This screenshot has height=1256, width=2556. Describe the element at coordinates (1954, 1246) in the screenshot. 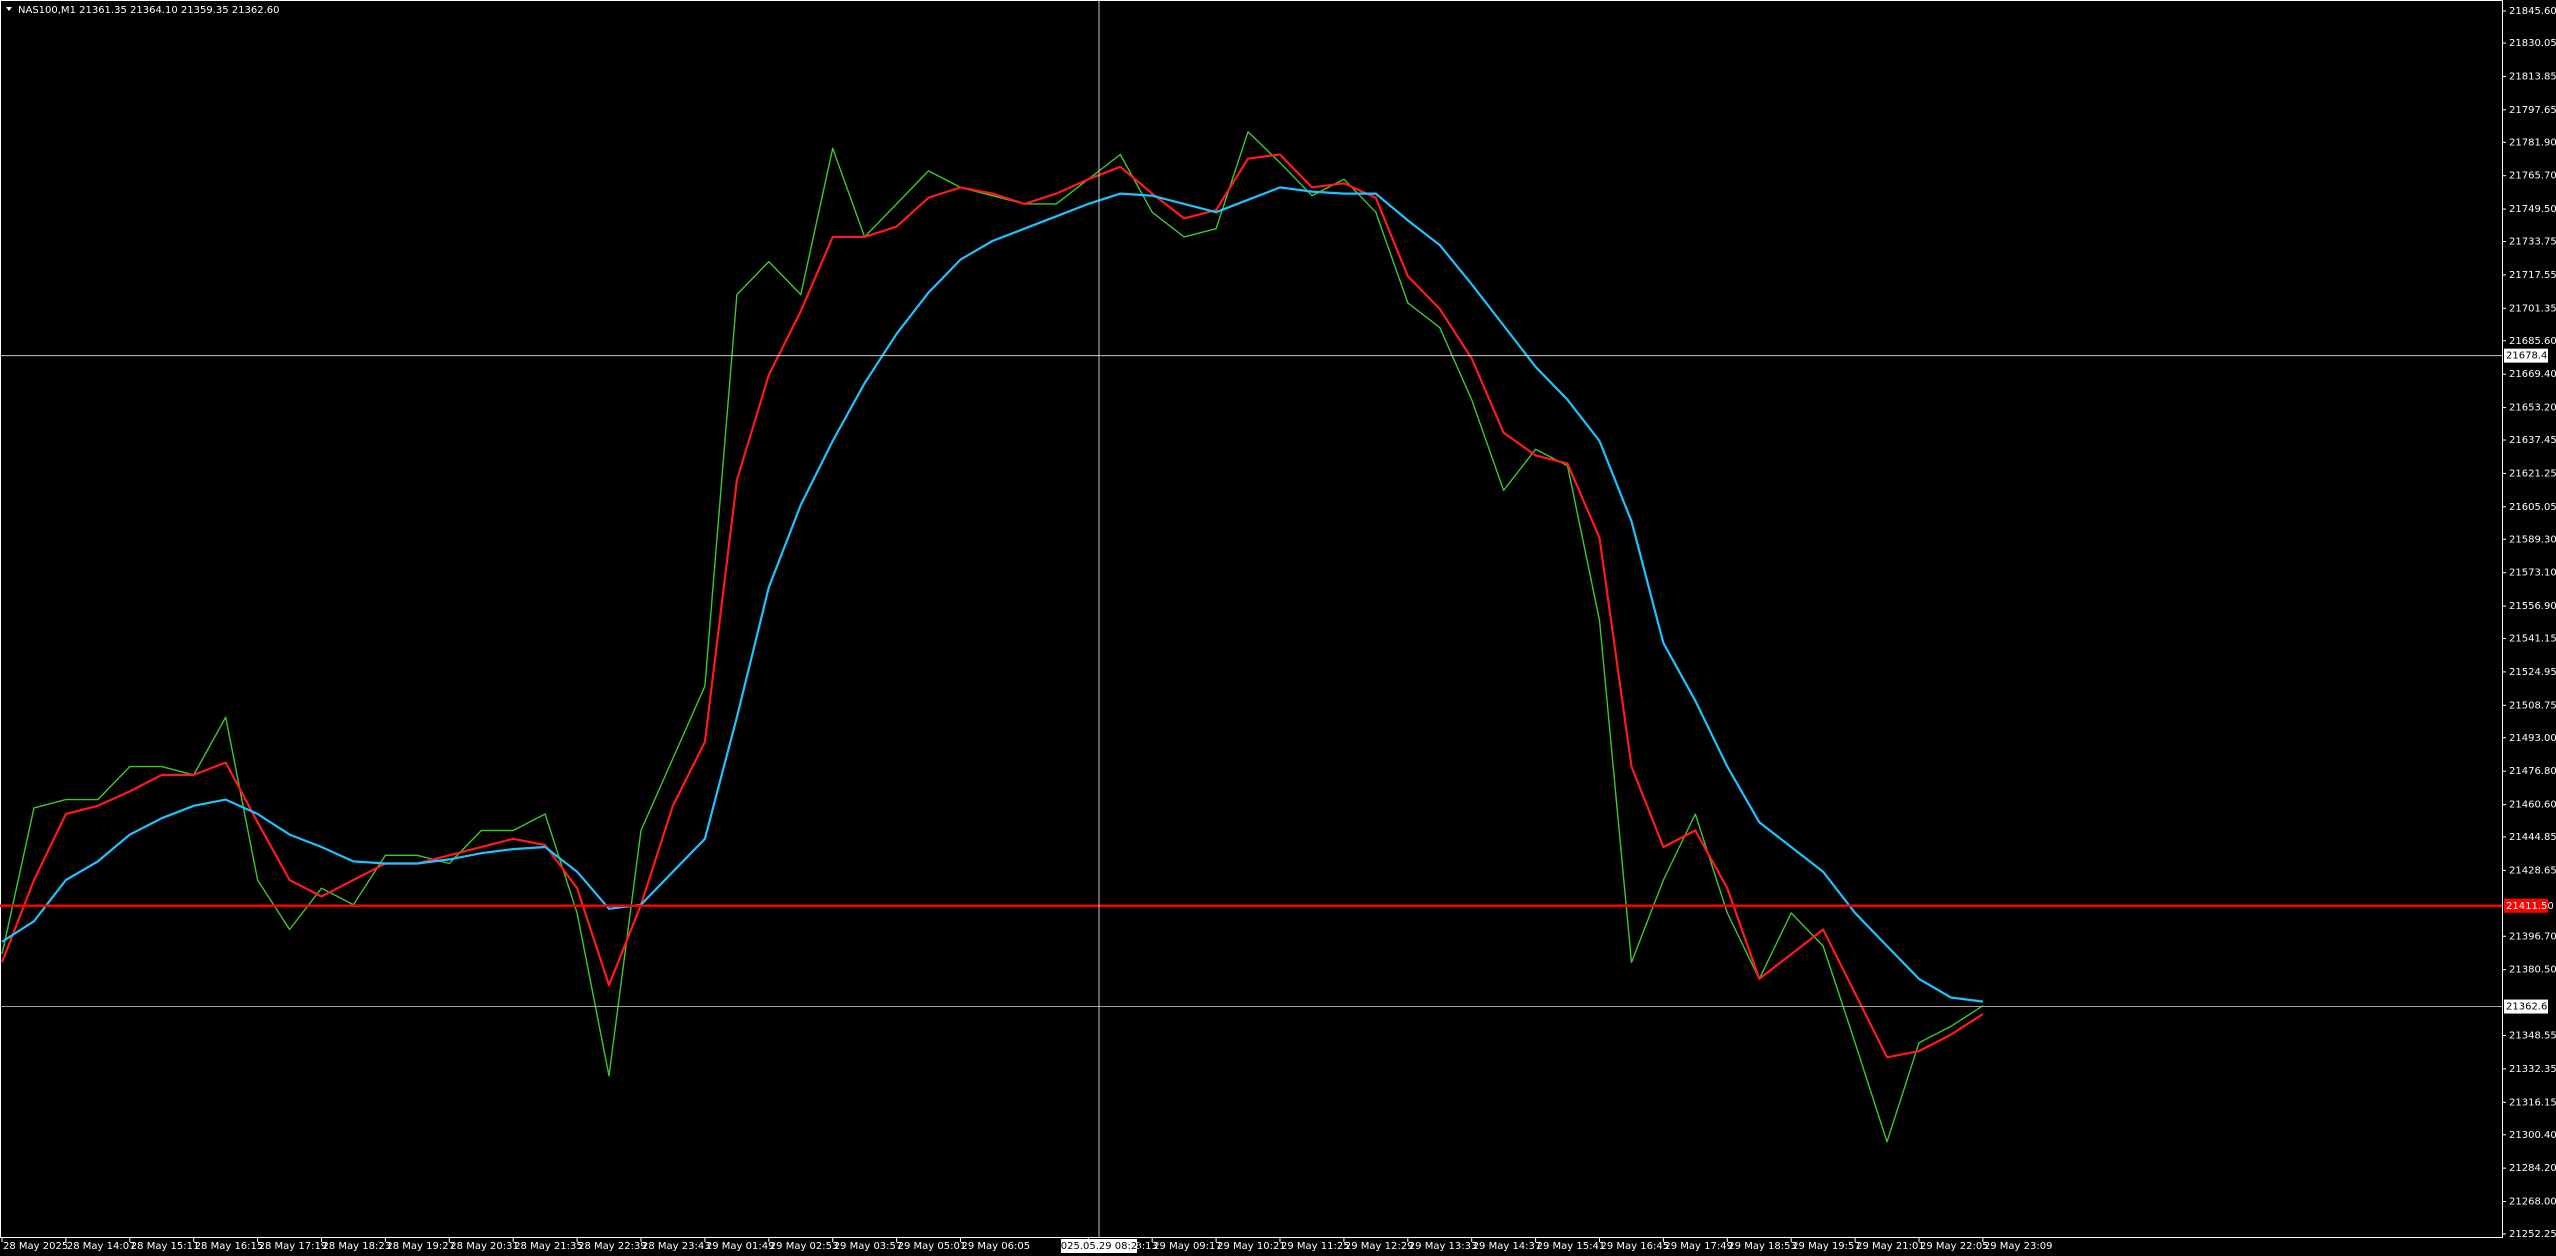

I see `x-tick-label: 29 May 22:05` at that location.